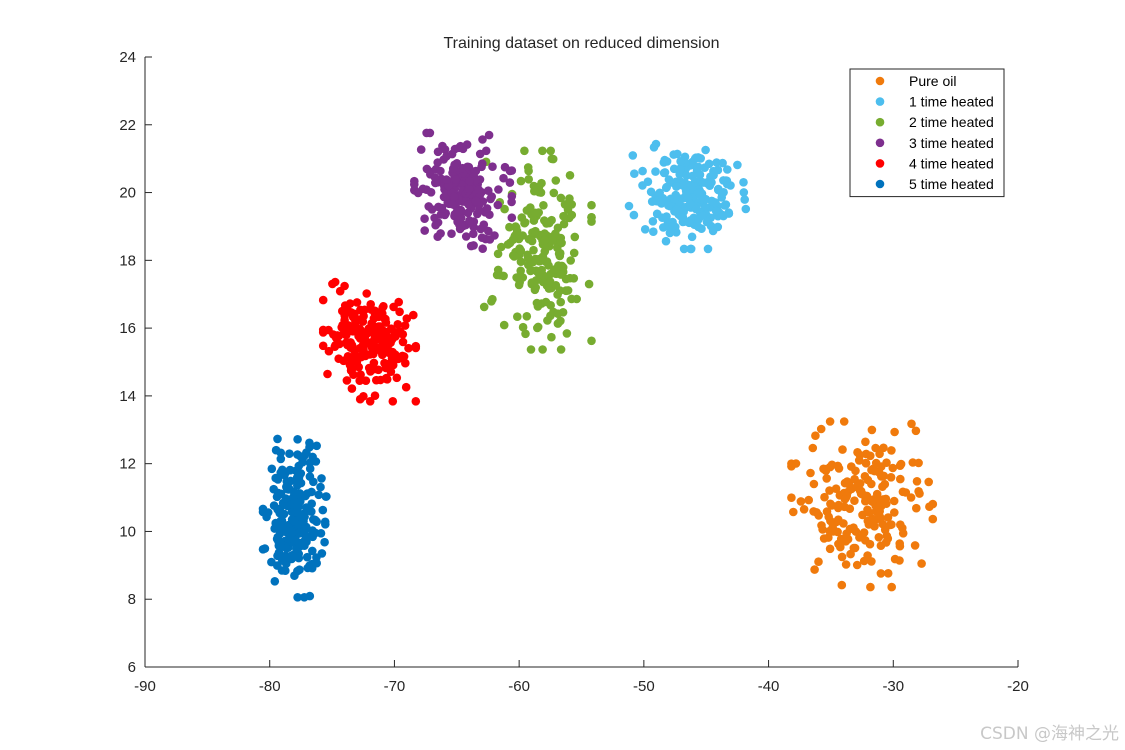 Image resolution: width=1125 pixels, height=750 pixels. I want to click on series-pure-oil, so click(862, 504).